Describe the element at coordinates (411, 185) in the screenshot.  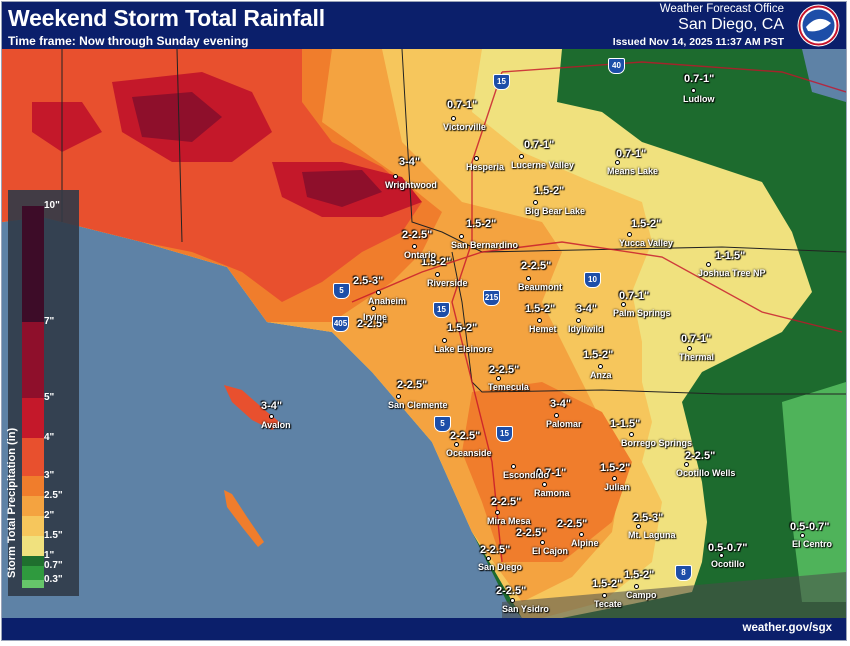
I see `city-label: Wrightwood` at that location.